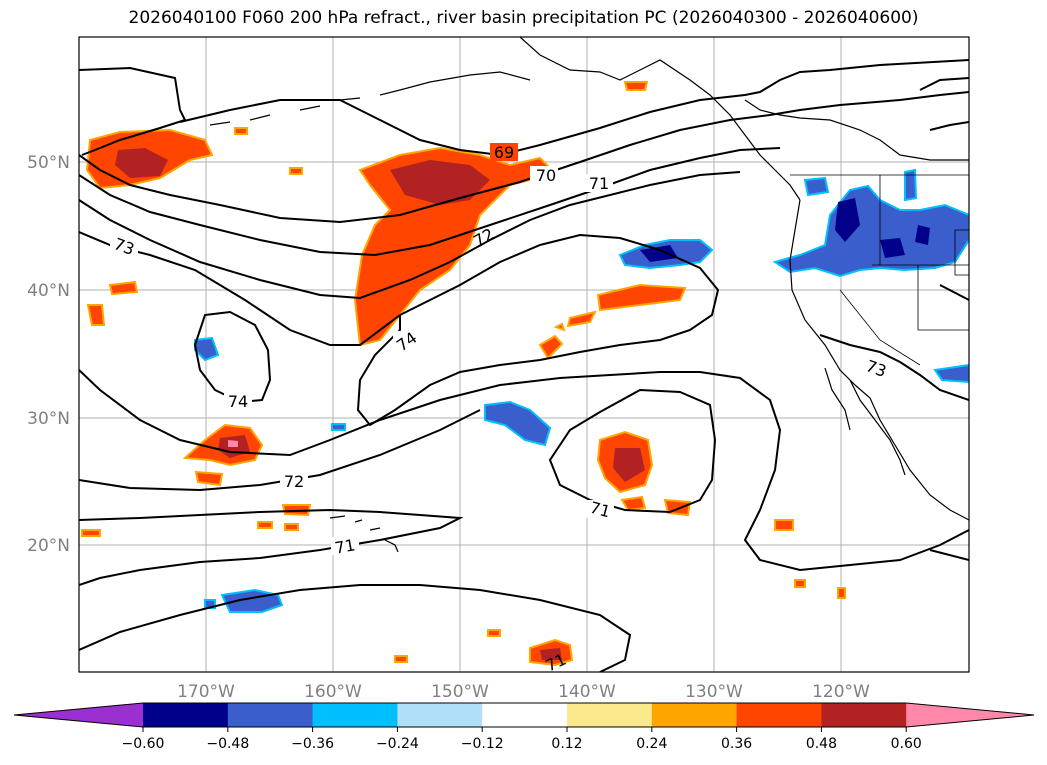 The image size is (1047, 765). Describe the element at coordinates (546, 175) in the screenshot. I see `contour-label-70: 70` at that location.